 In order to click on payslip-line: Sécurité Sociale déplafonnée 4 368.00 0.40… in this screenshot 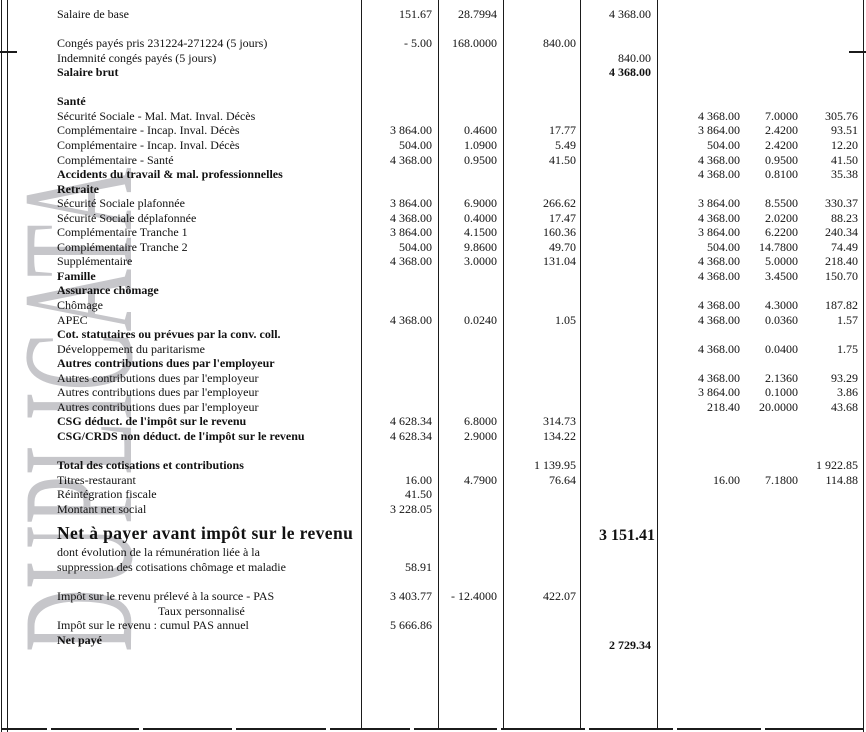, I will do `click(433, 218)`.